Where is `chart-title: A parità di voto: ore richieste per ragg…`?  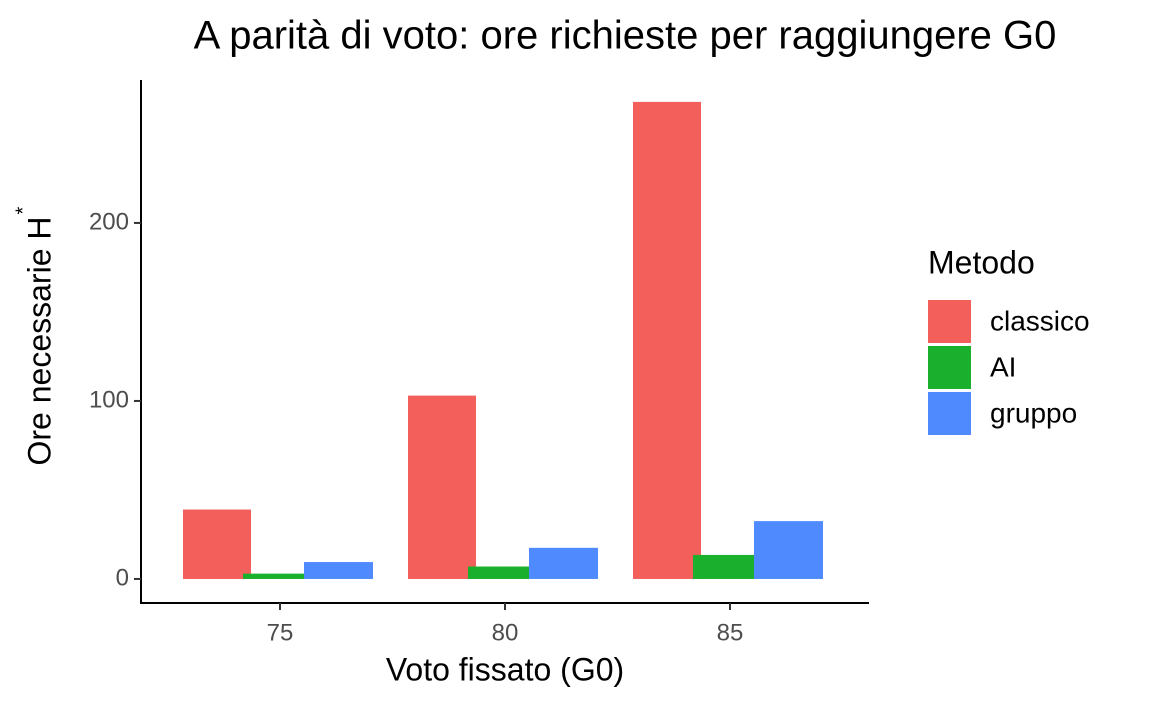
chart-title: A parità di voto: ore richieste per ragg… is located at coordinates (625, 36).